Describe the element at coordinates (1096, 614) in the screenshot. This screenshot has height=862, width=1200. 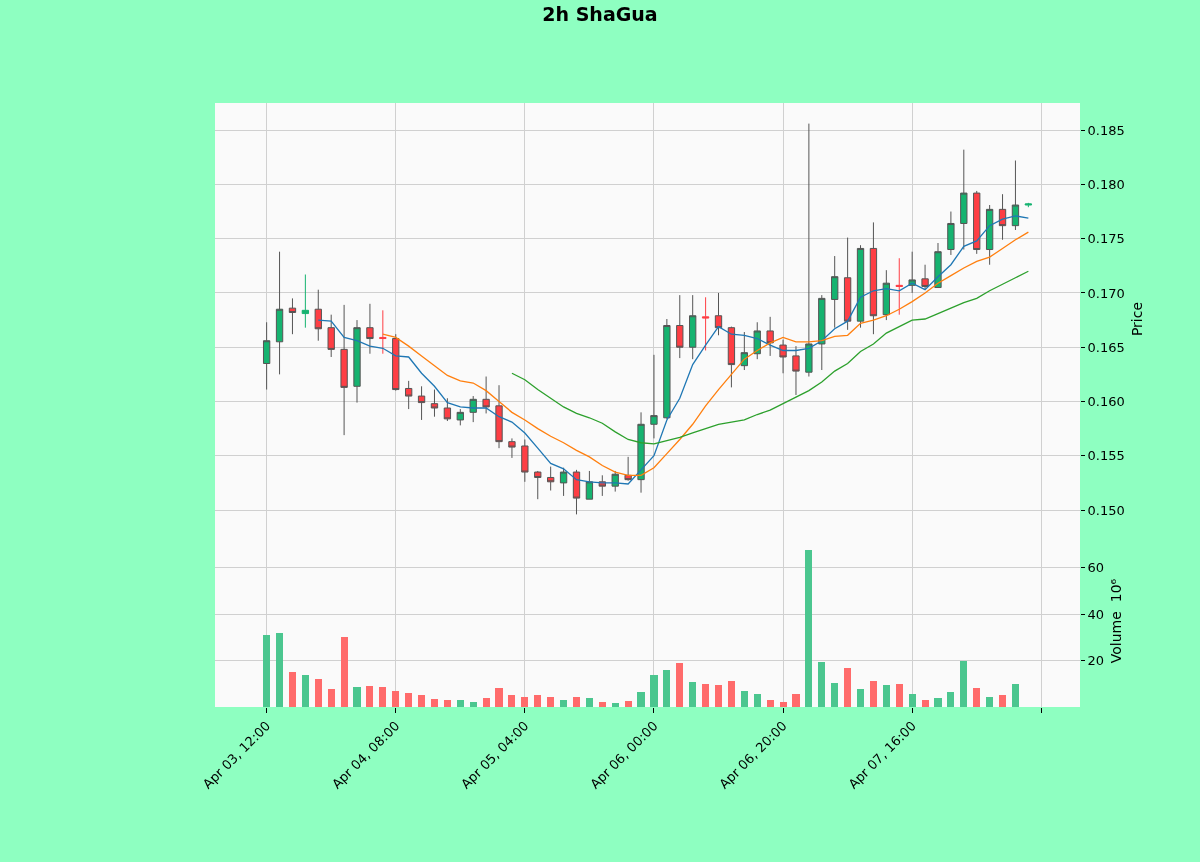
I see `y-tick-label: 40` at that location.